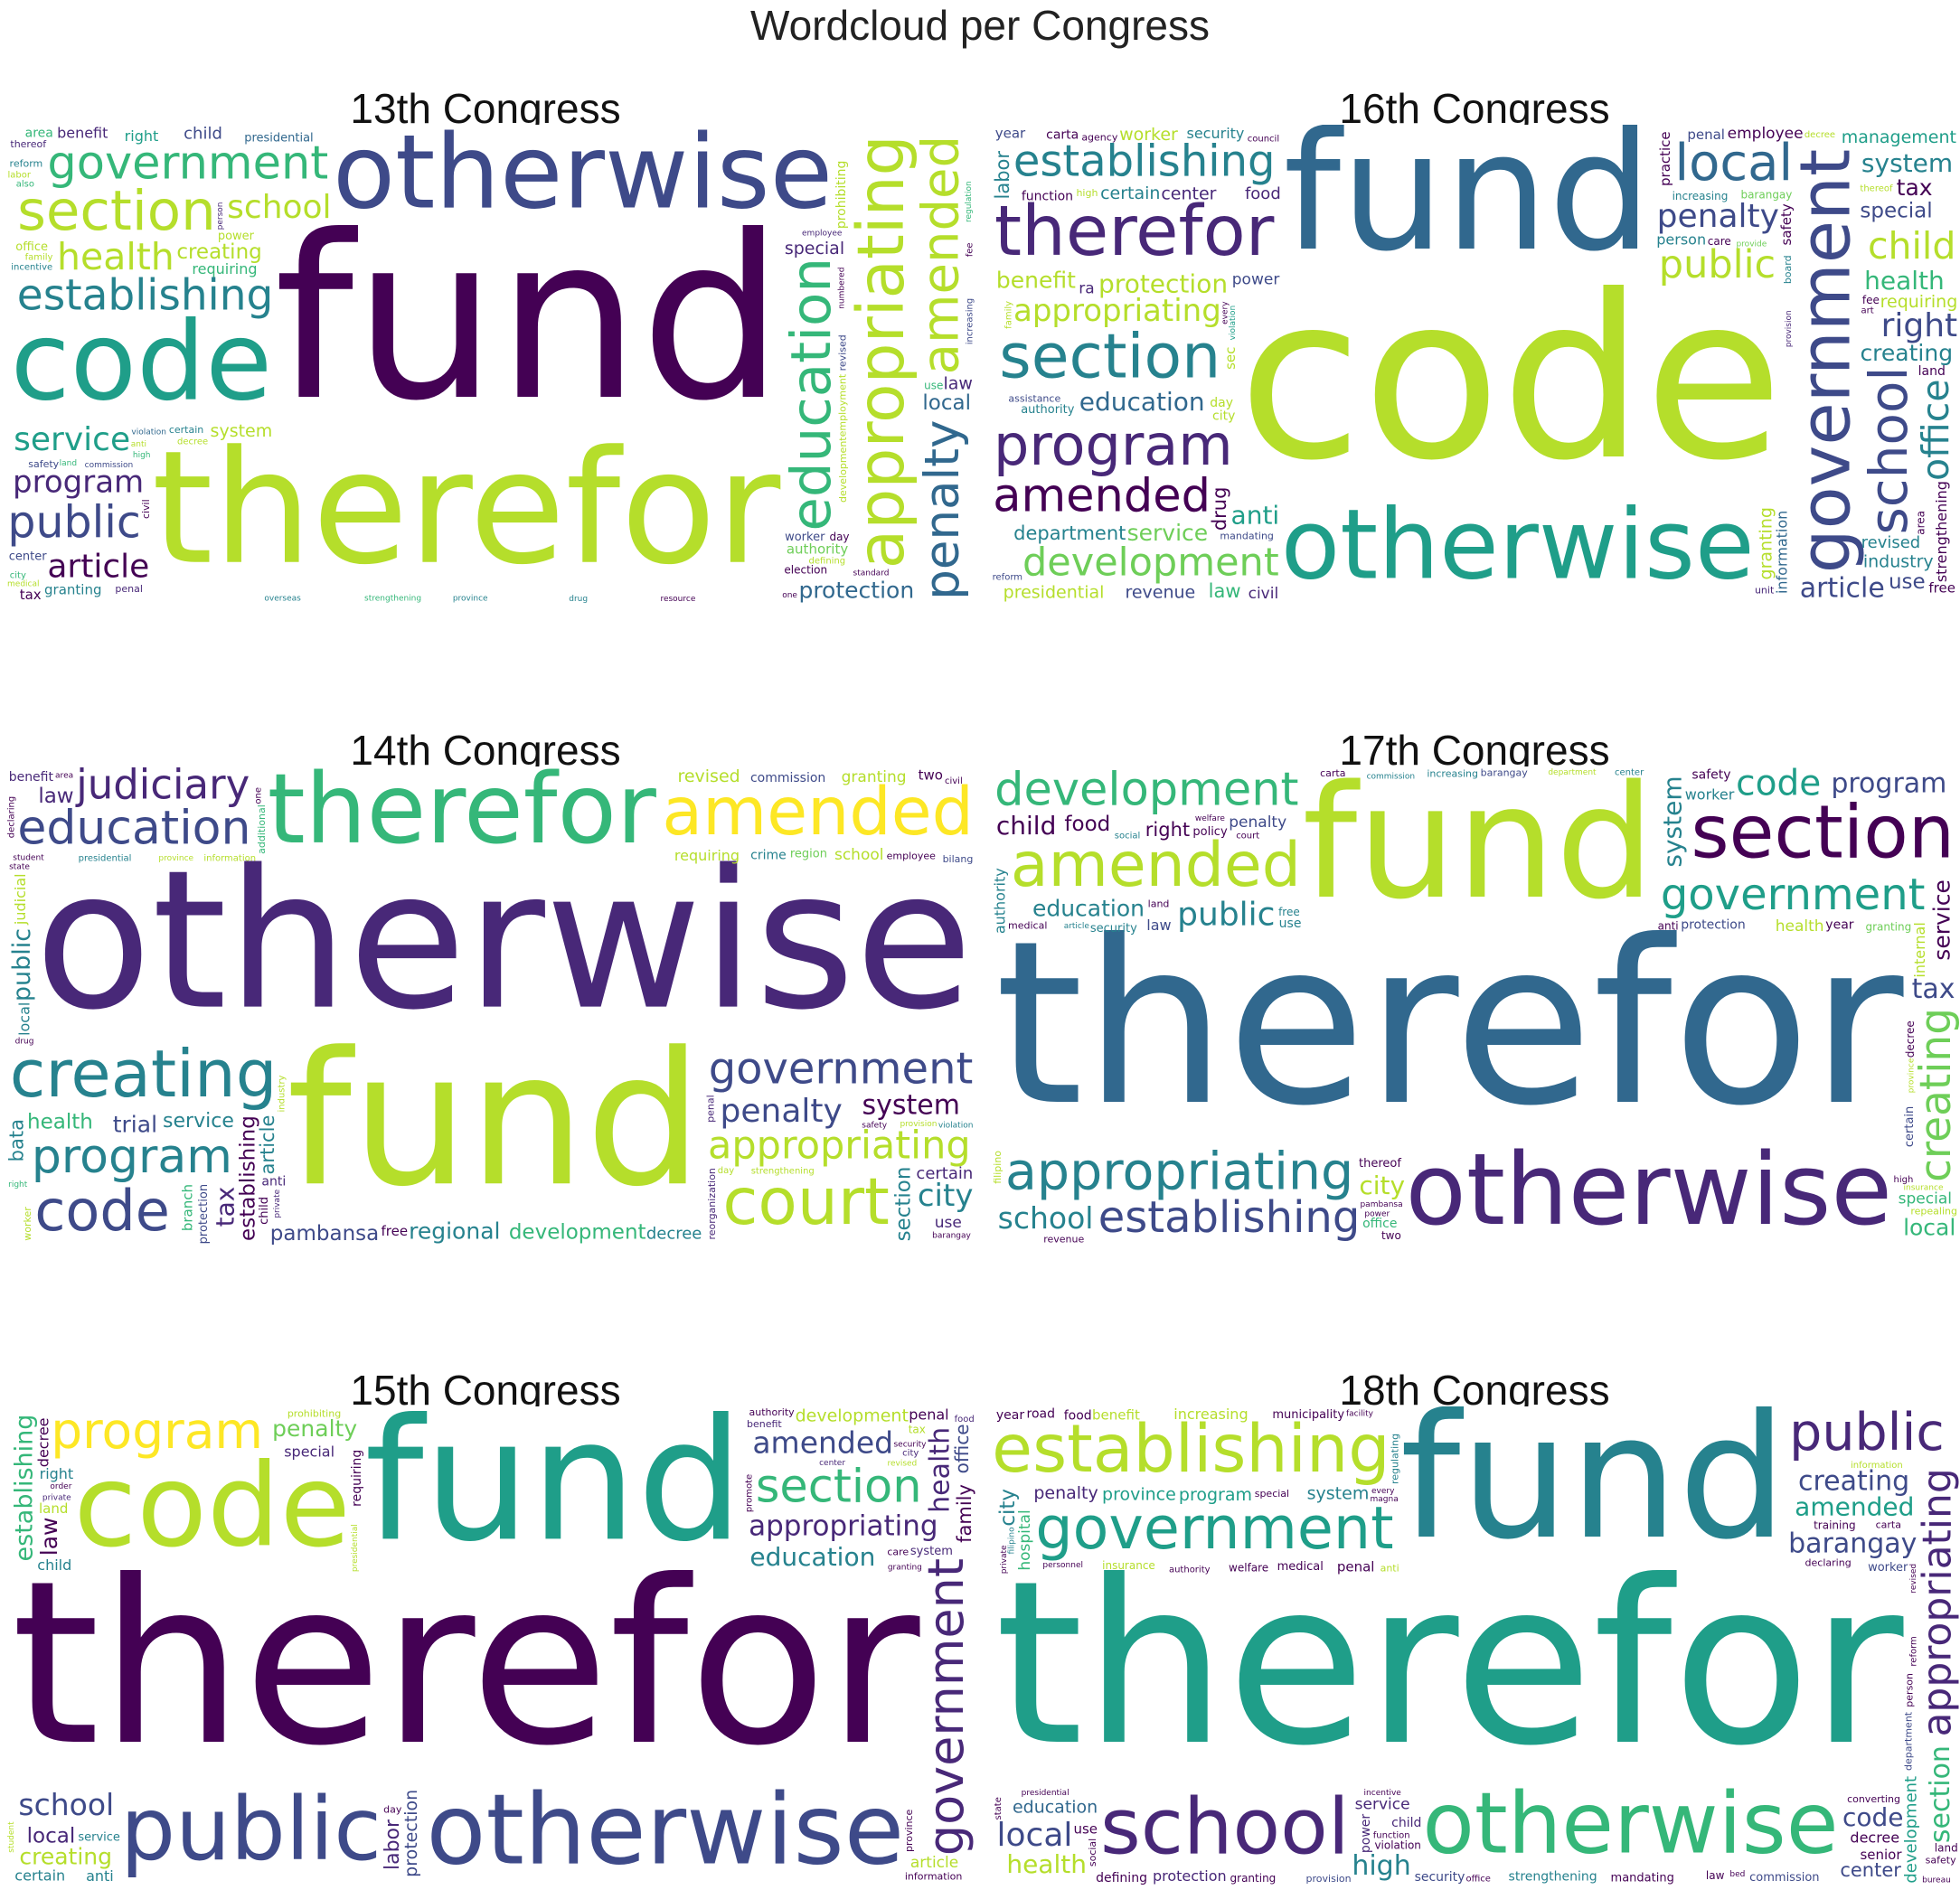  I want to click on word-bilang: bilang, so click(958, 859).